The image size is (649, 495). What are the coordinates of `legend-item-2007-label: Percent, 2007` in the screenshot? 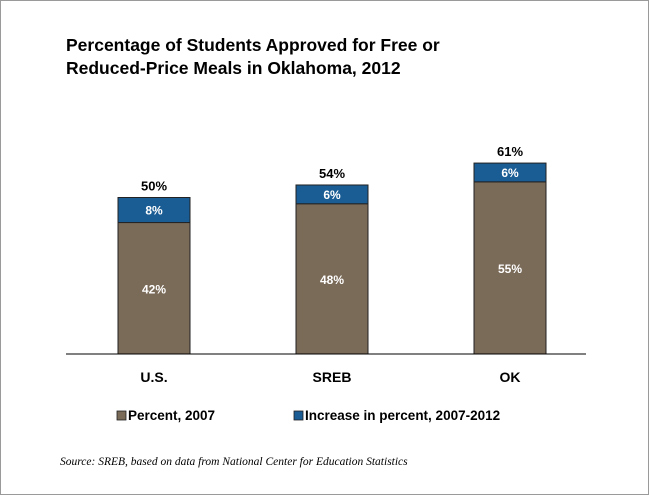 It's located at (171, 415).